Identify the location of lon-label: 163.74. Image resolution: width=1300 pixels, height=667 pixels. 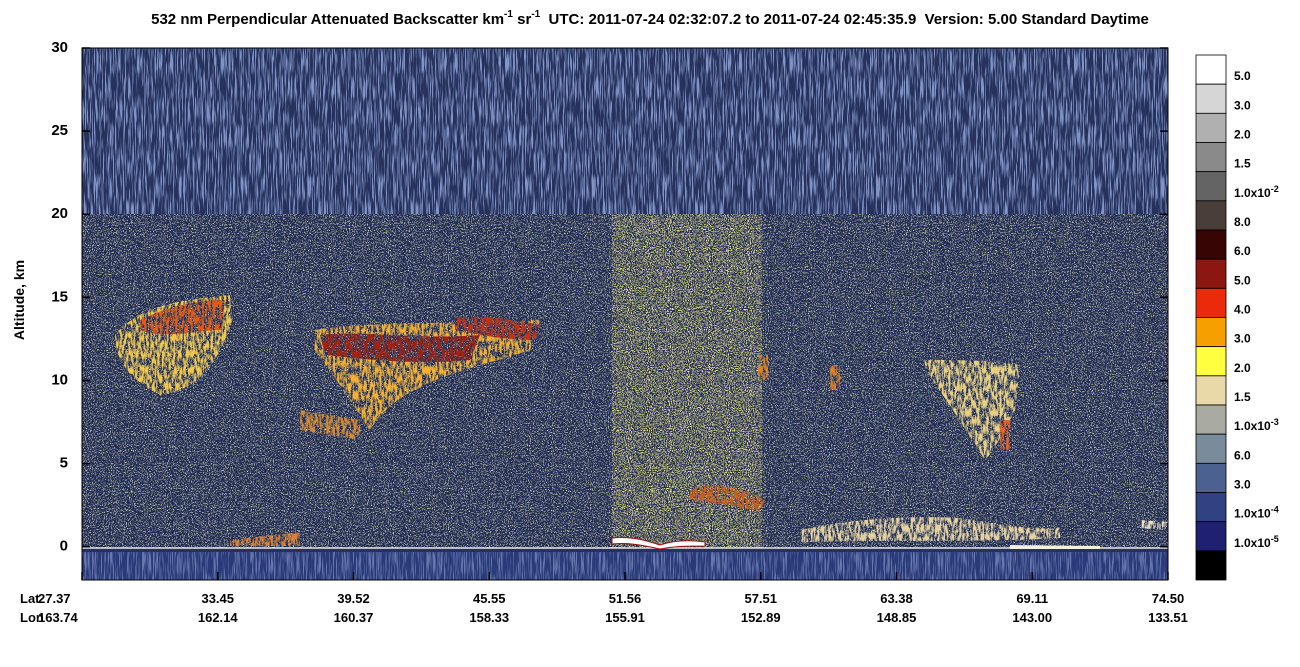
(58, 617).